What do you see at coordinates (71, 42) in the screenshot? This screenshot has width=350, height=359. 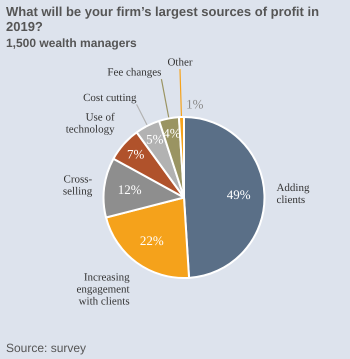 I see `chart-subtitle: 1,500 wealth managers` at bounding box center [71, 42].